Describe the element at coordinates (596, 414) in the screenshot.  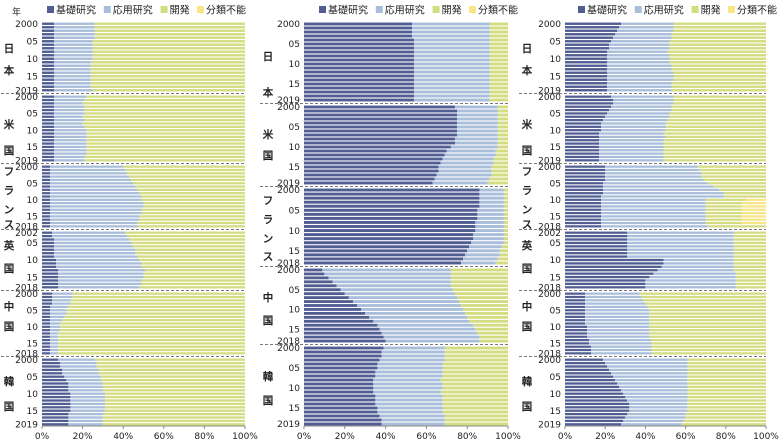
I see `bar-basic-2016` at that location.